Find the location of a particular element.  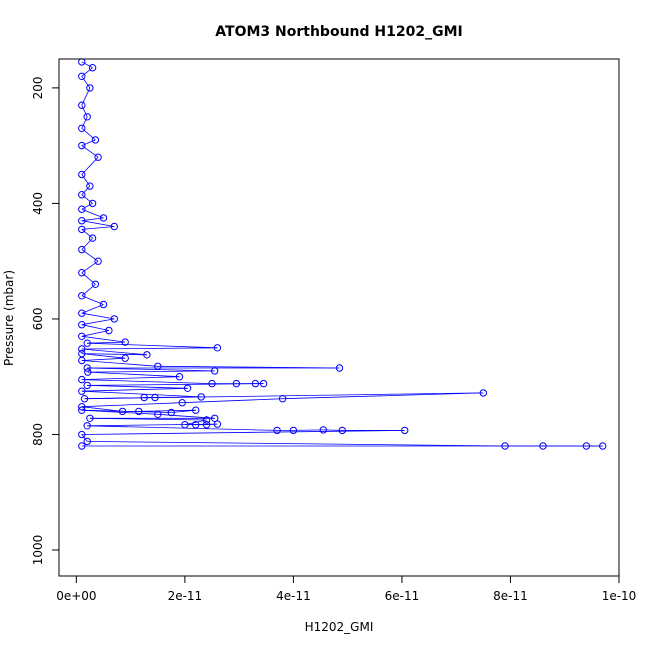

x-tick-label: 4e-11 is located at coordinates (293, 596).